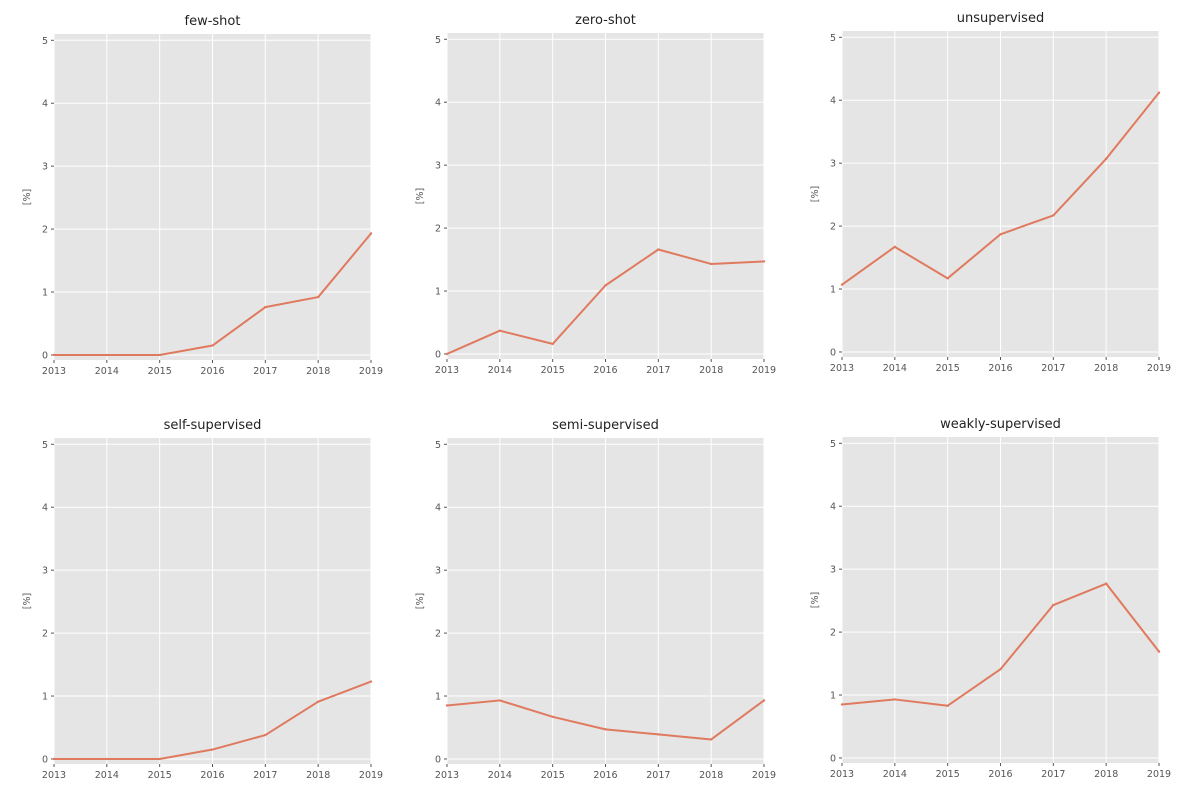 This screenshot has width=1199, height=804. What do you see at coordinates (54, 775) in the screenshot?
I see `self-supervised-xtick-label-0: 2013` at bounding box center [54, 775].